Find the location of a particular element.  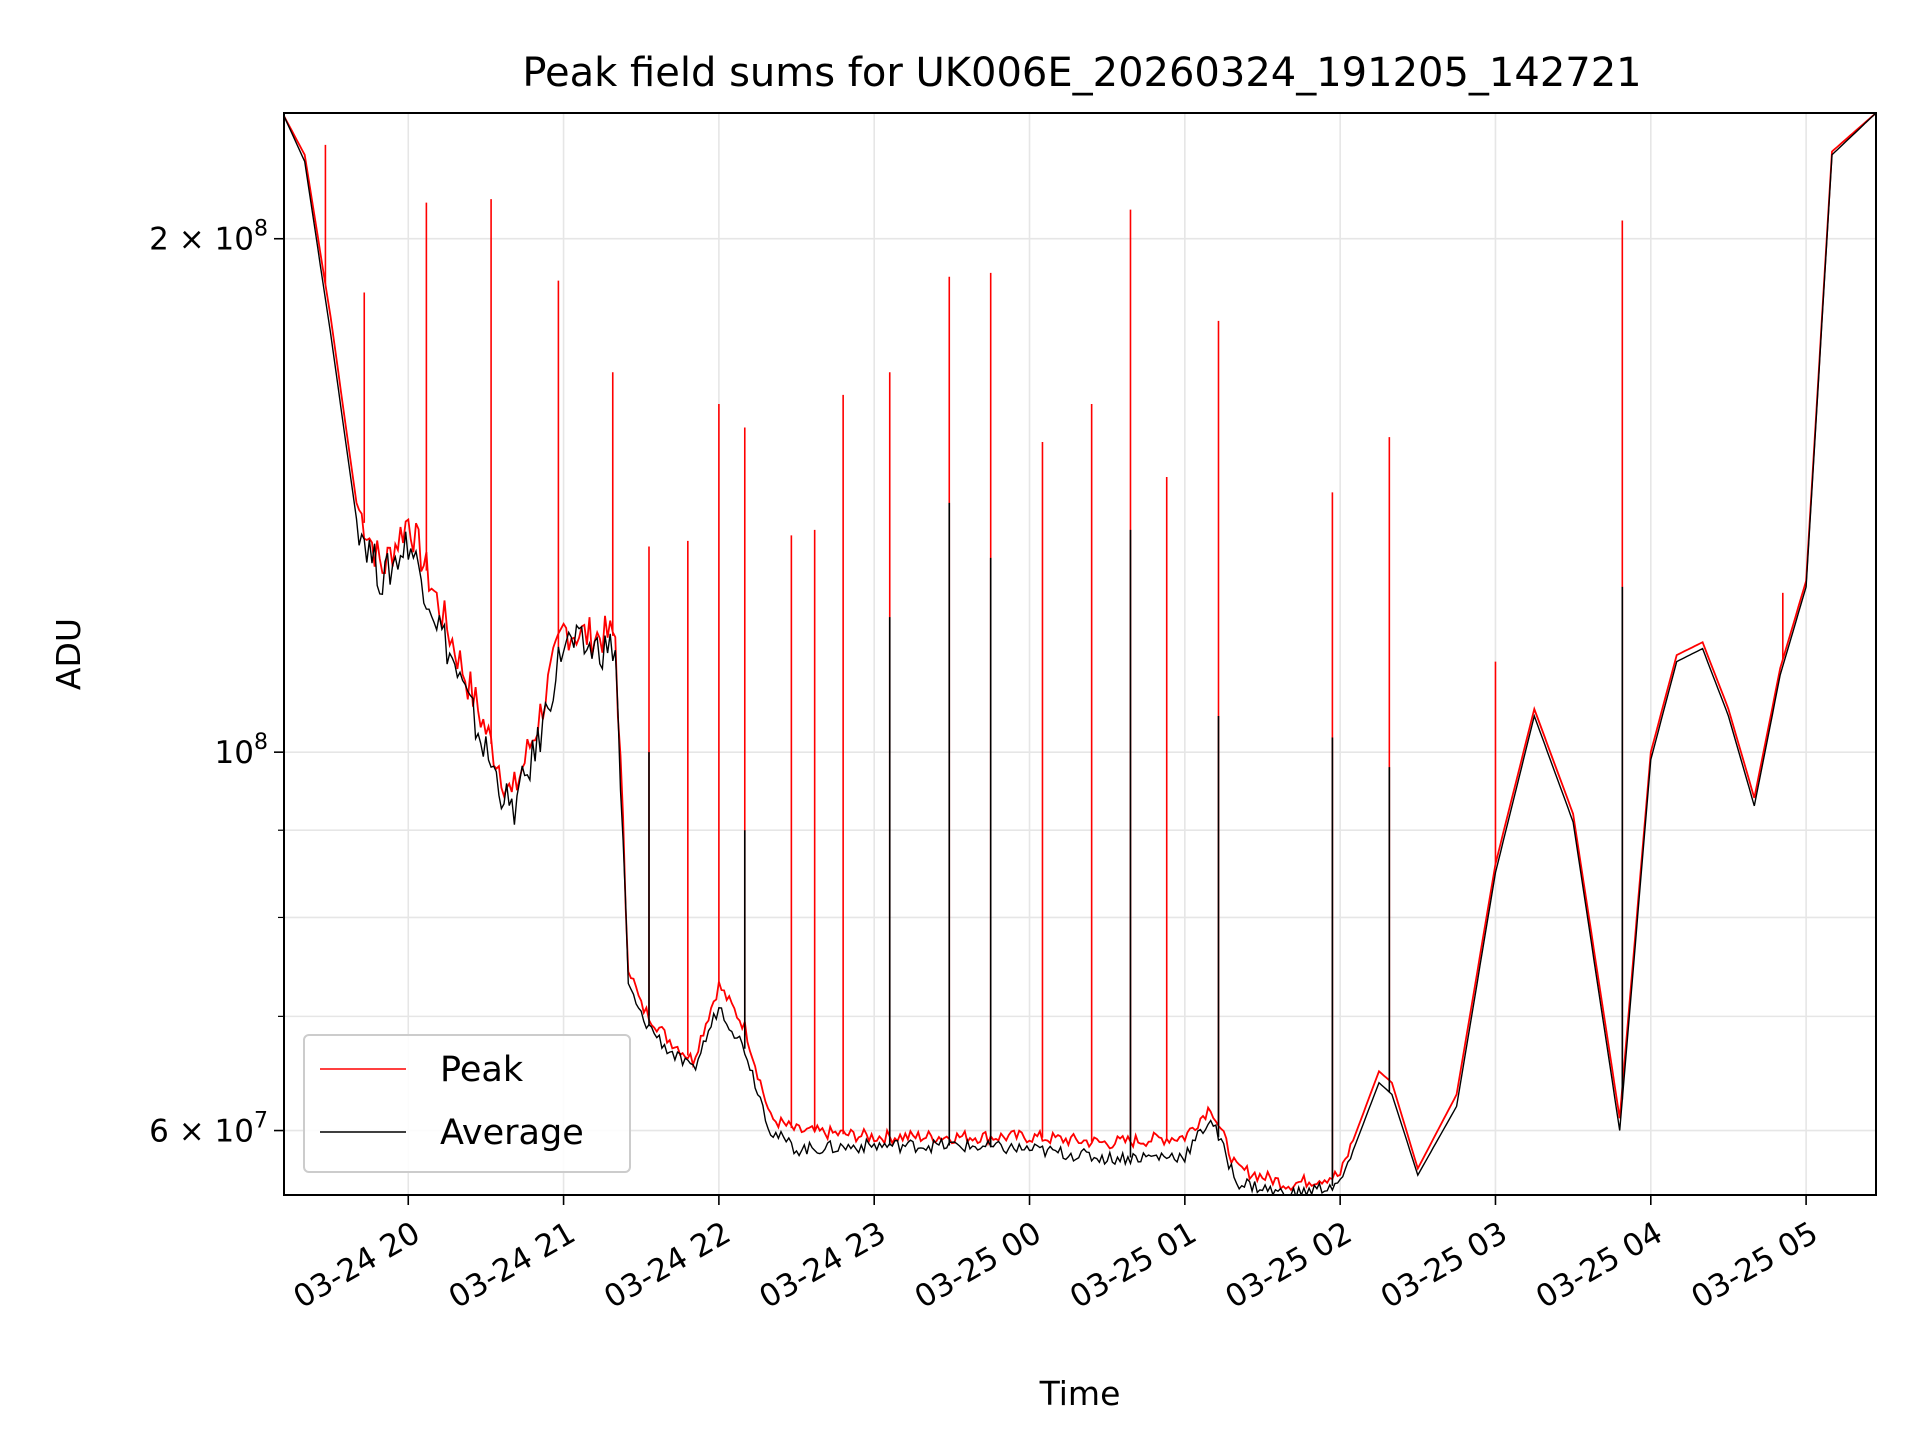

legend-average-label: Average is located at coordinates (512, 1133).